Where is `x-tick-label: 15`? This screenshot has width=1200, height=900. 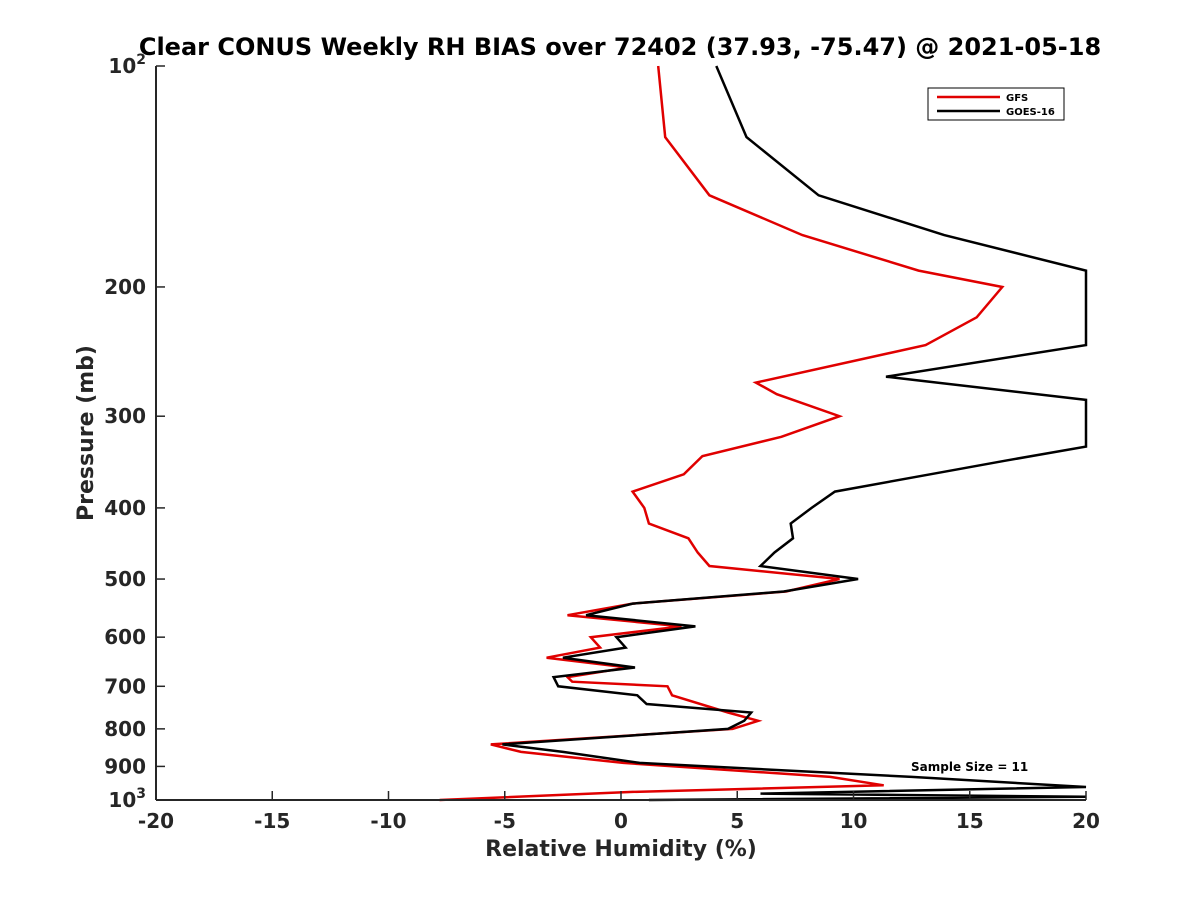
x-tick-label: 15 is located at coordinates (970, 821).